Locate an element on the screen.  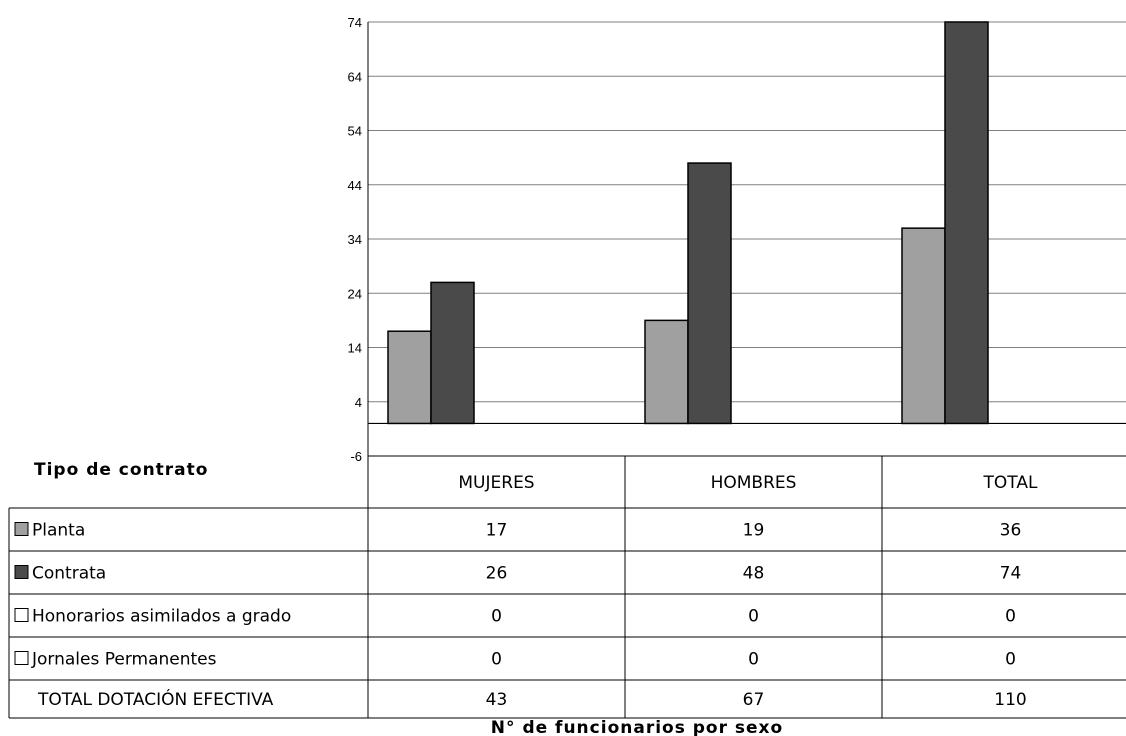
total-row-label: TOTAL DOTACIÓN EFECTIVA is located at coordinates (155, 699).